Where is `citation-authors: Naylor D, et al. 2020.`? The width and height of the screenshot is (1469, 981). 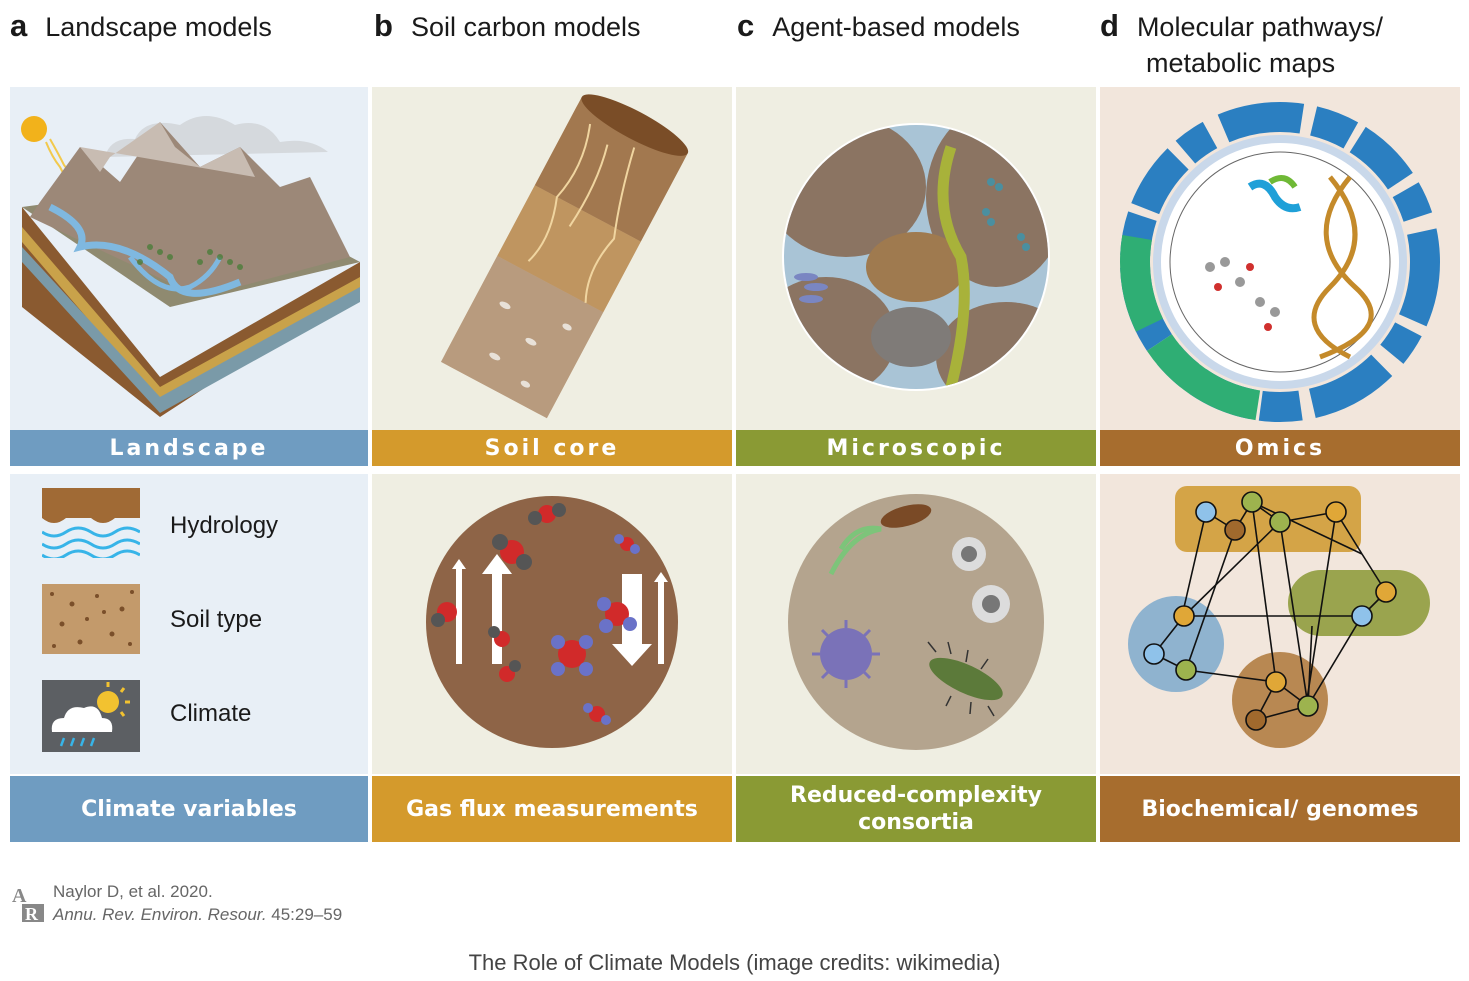
citation-authors: Naylor D, et al. 2020. is located at coordinates (133, 891).